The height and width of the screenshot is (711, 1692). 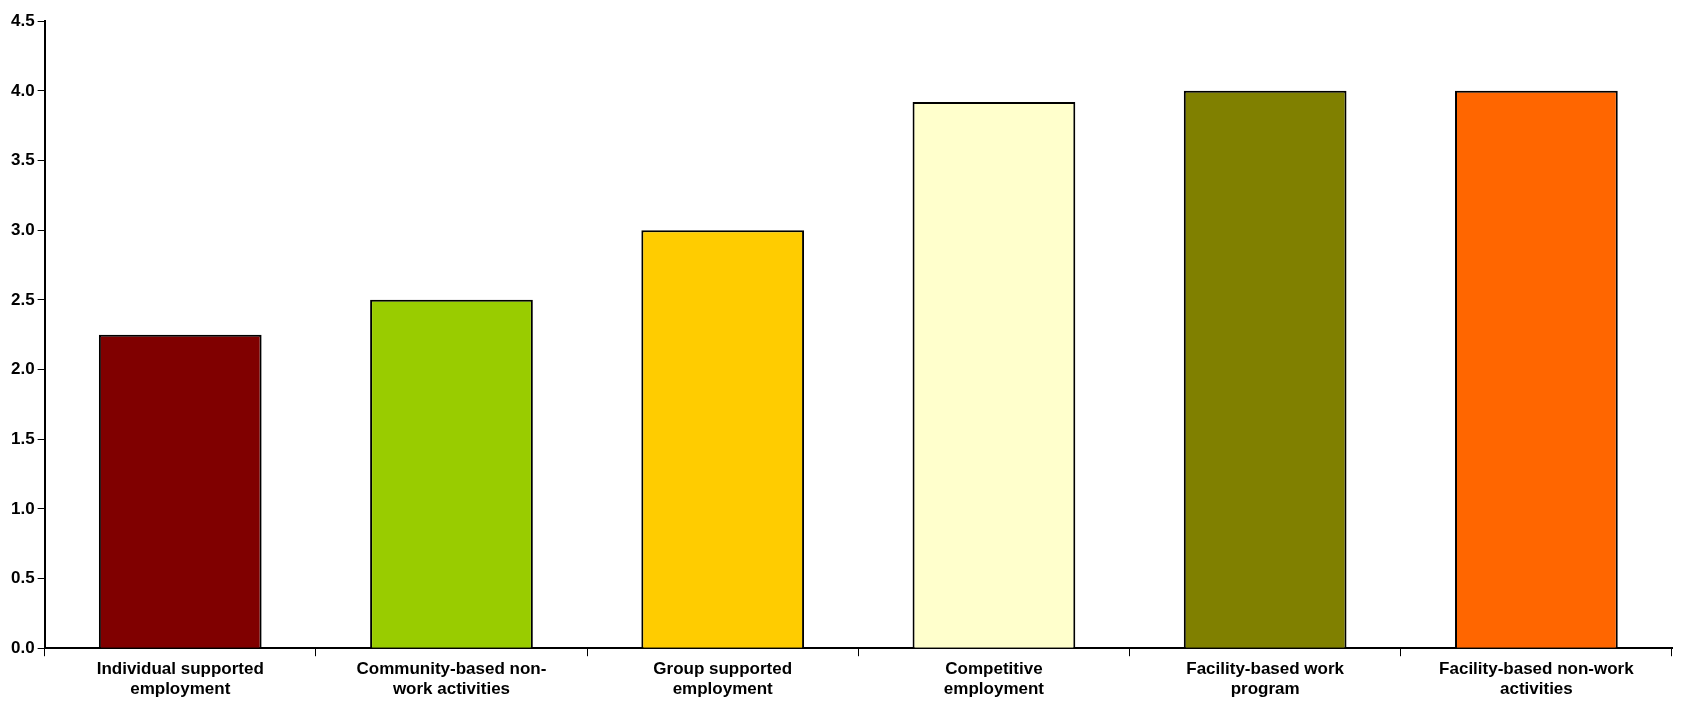 What do you see at coordinates (22, 508) in the screenshot?
I see `y-tick-label: 1.0` at bounding box center [22, 508].